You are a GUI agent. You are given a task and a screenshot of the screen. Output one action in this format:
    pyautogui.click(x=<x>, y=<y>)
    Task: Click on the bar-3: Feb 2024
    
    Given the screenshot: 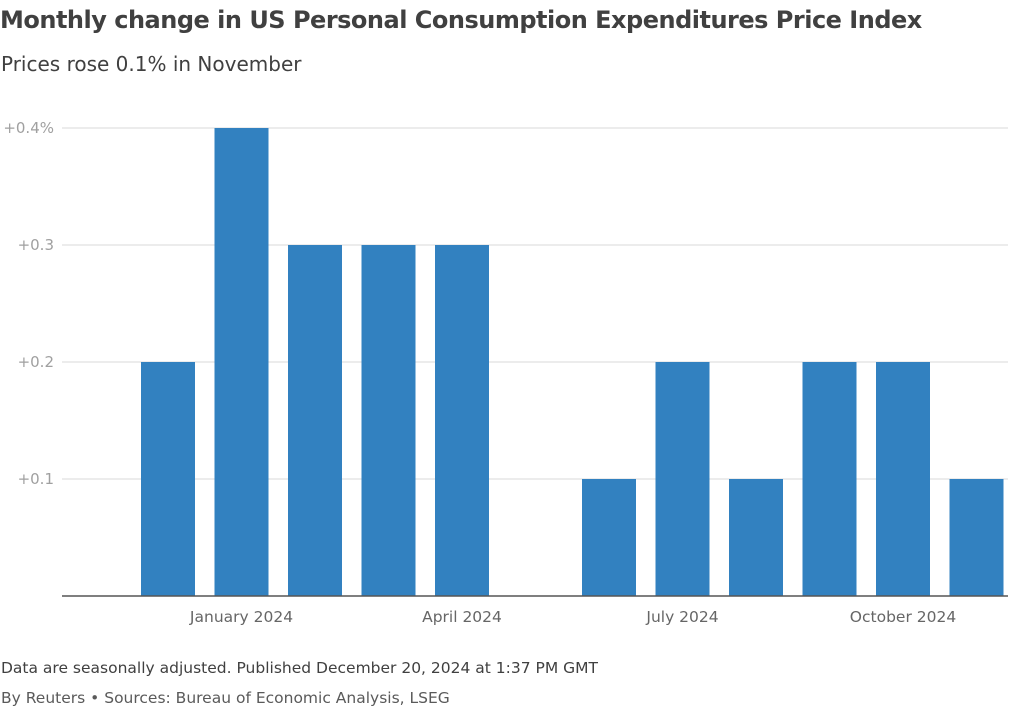 What is the action you would take?
    pyautogui.click(x=315, y=420)
    